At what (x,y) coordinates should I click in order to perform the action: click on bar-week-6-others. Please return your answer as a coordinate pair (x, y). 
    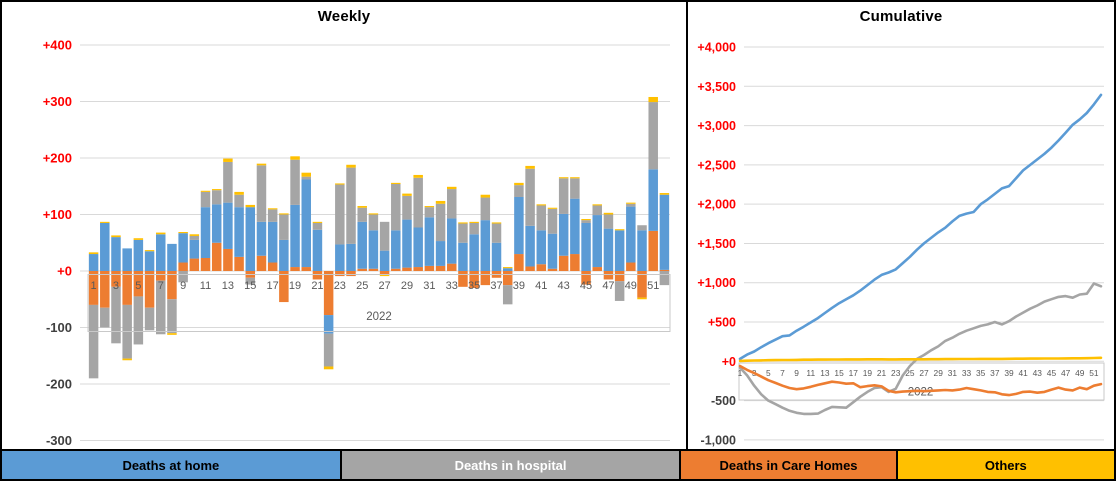
    Looking at the image, I should click on (149, 251).